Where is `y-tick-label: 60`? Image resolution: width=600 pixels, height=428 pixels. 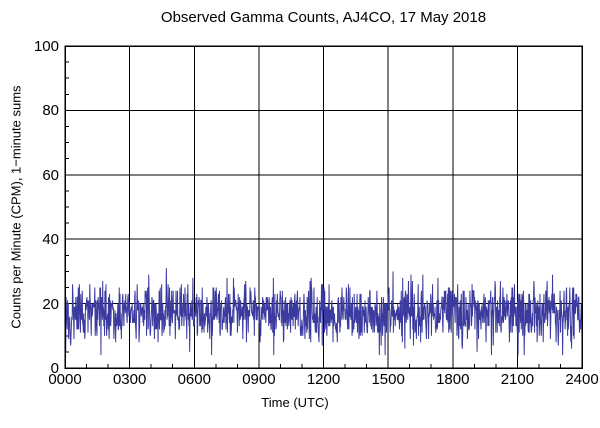
y-tick-label: 60 is located at coordinates (50, 175).